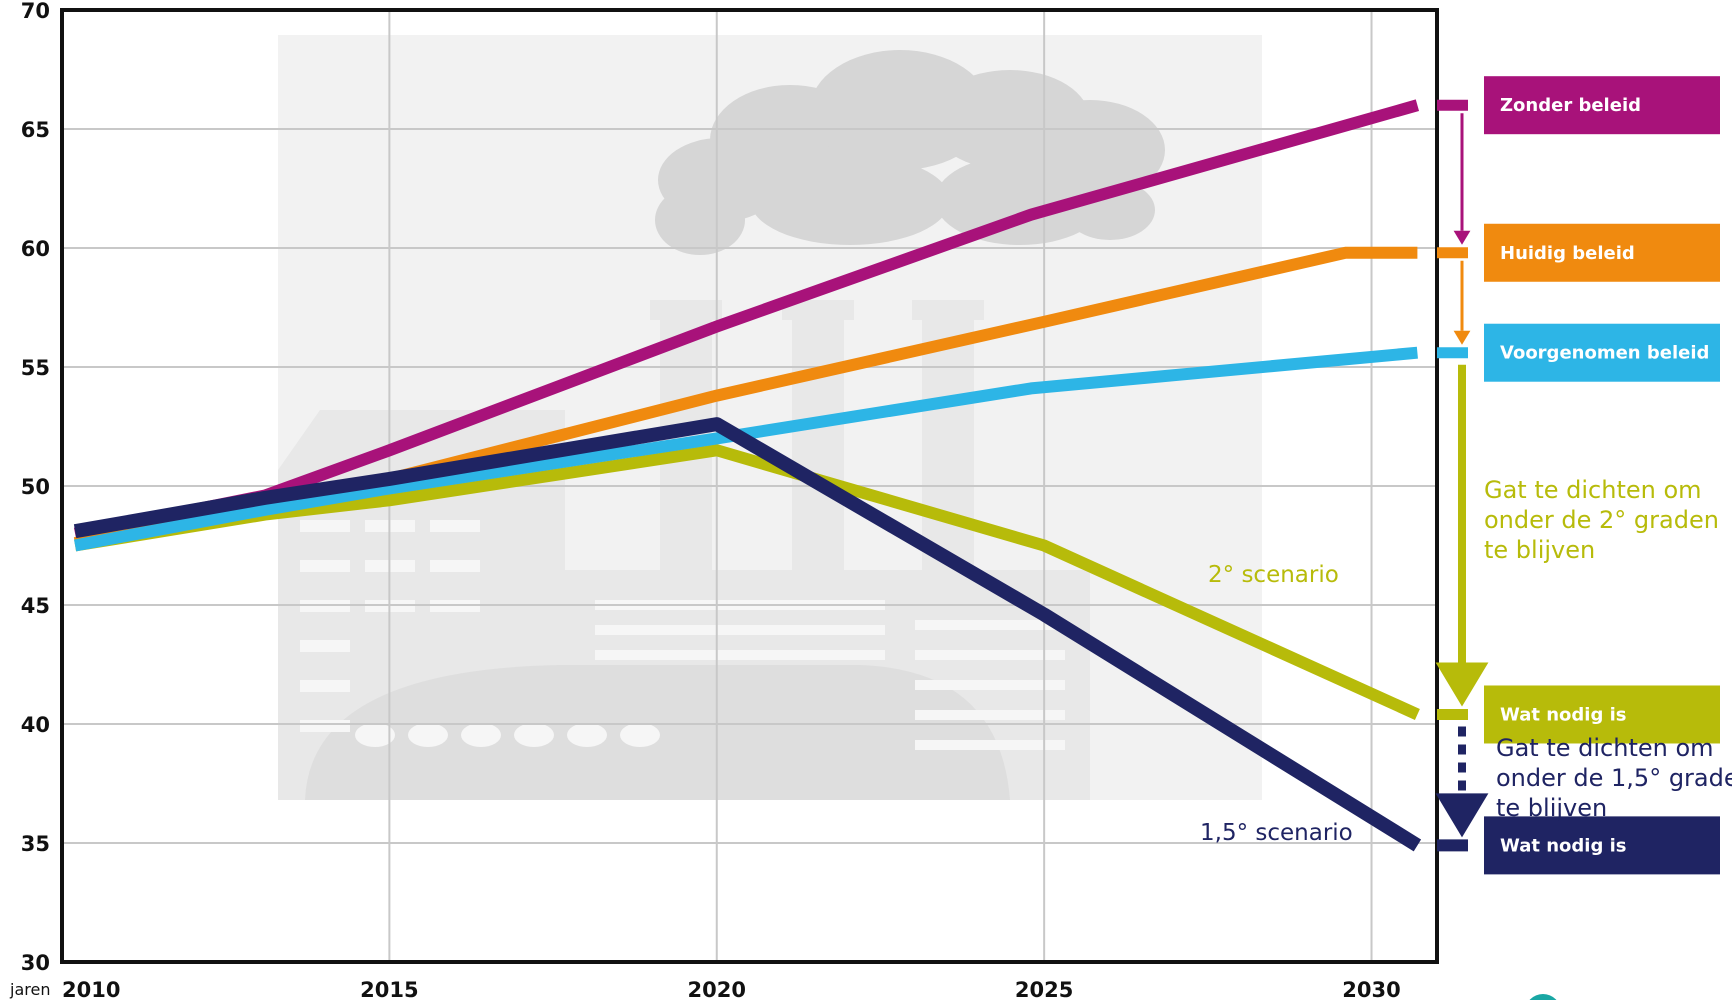 Image resolution: width=1732 pixels, height=1000 pixels. I want to click on x-tick-label: 2025, so click(1044, 989).